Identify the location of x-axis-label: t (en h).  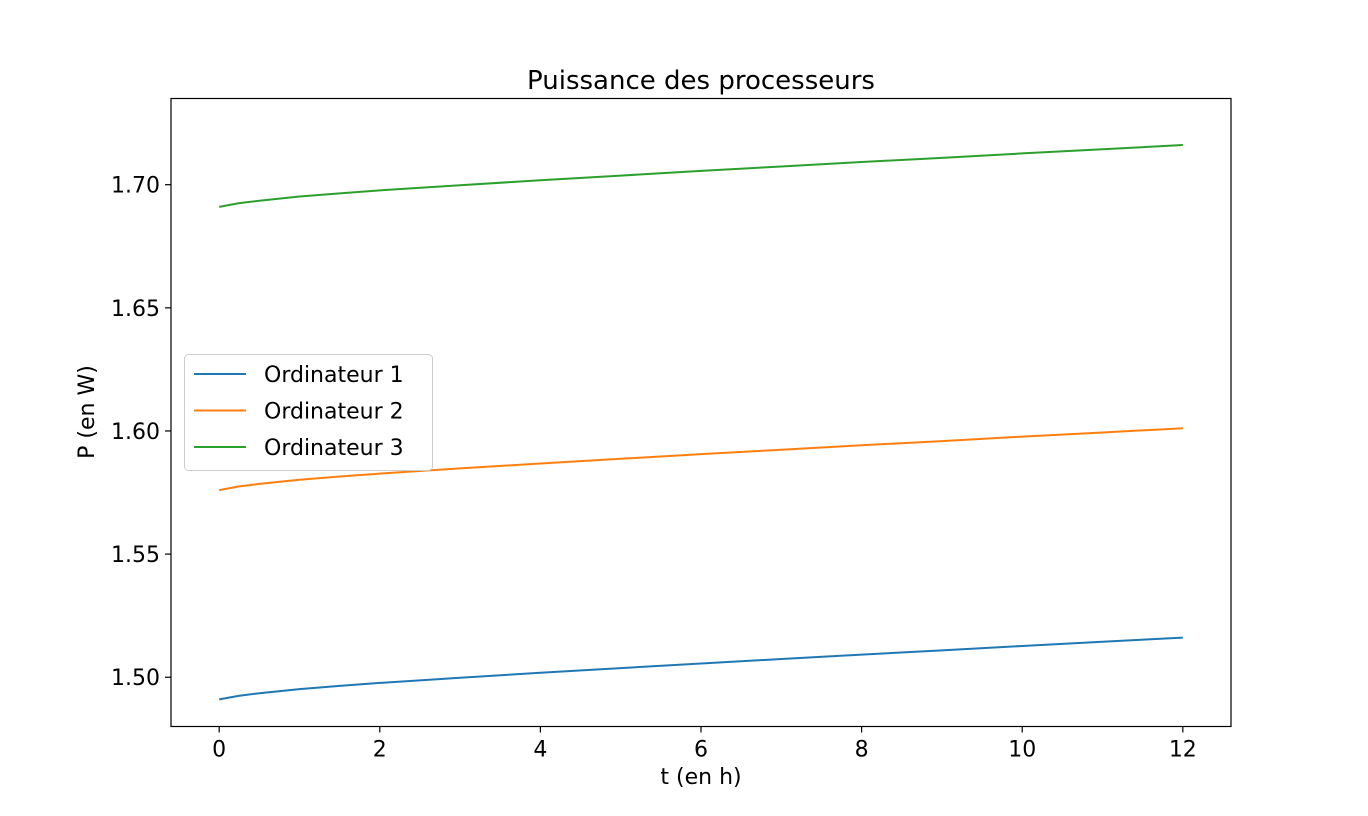
(700, 777).